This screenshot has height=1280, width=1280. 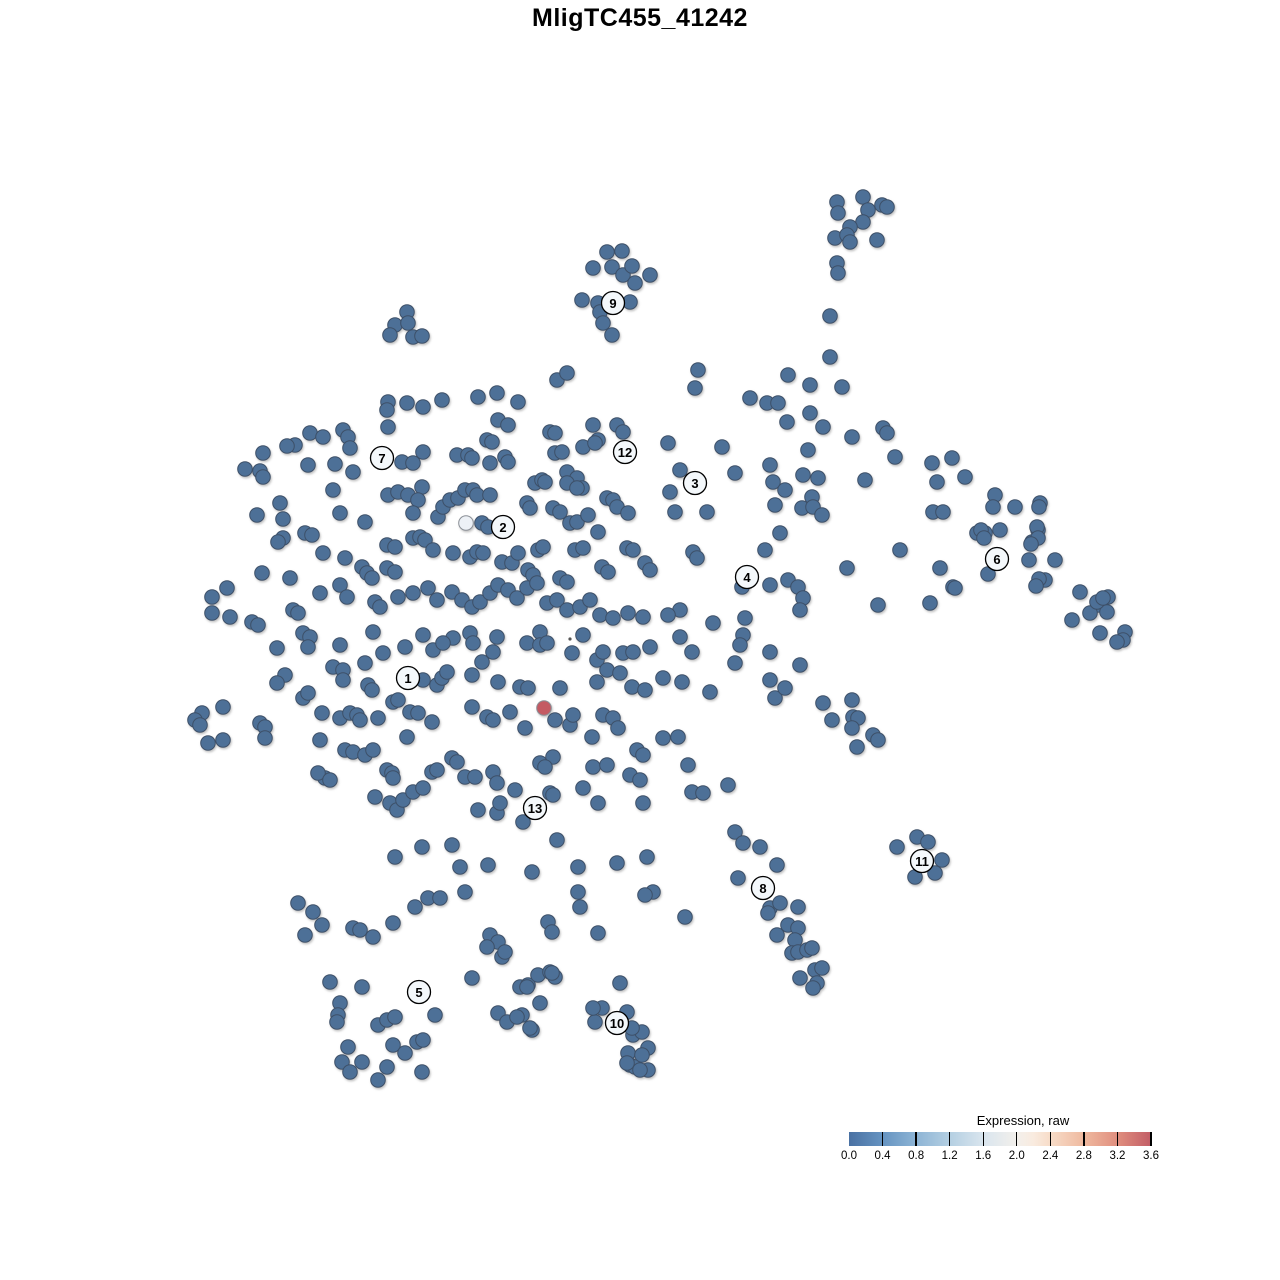 I want to click on cluster-label-text: 11, so click(x=922, y=861).